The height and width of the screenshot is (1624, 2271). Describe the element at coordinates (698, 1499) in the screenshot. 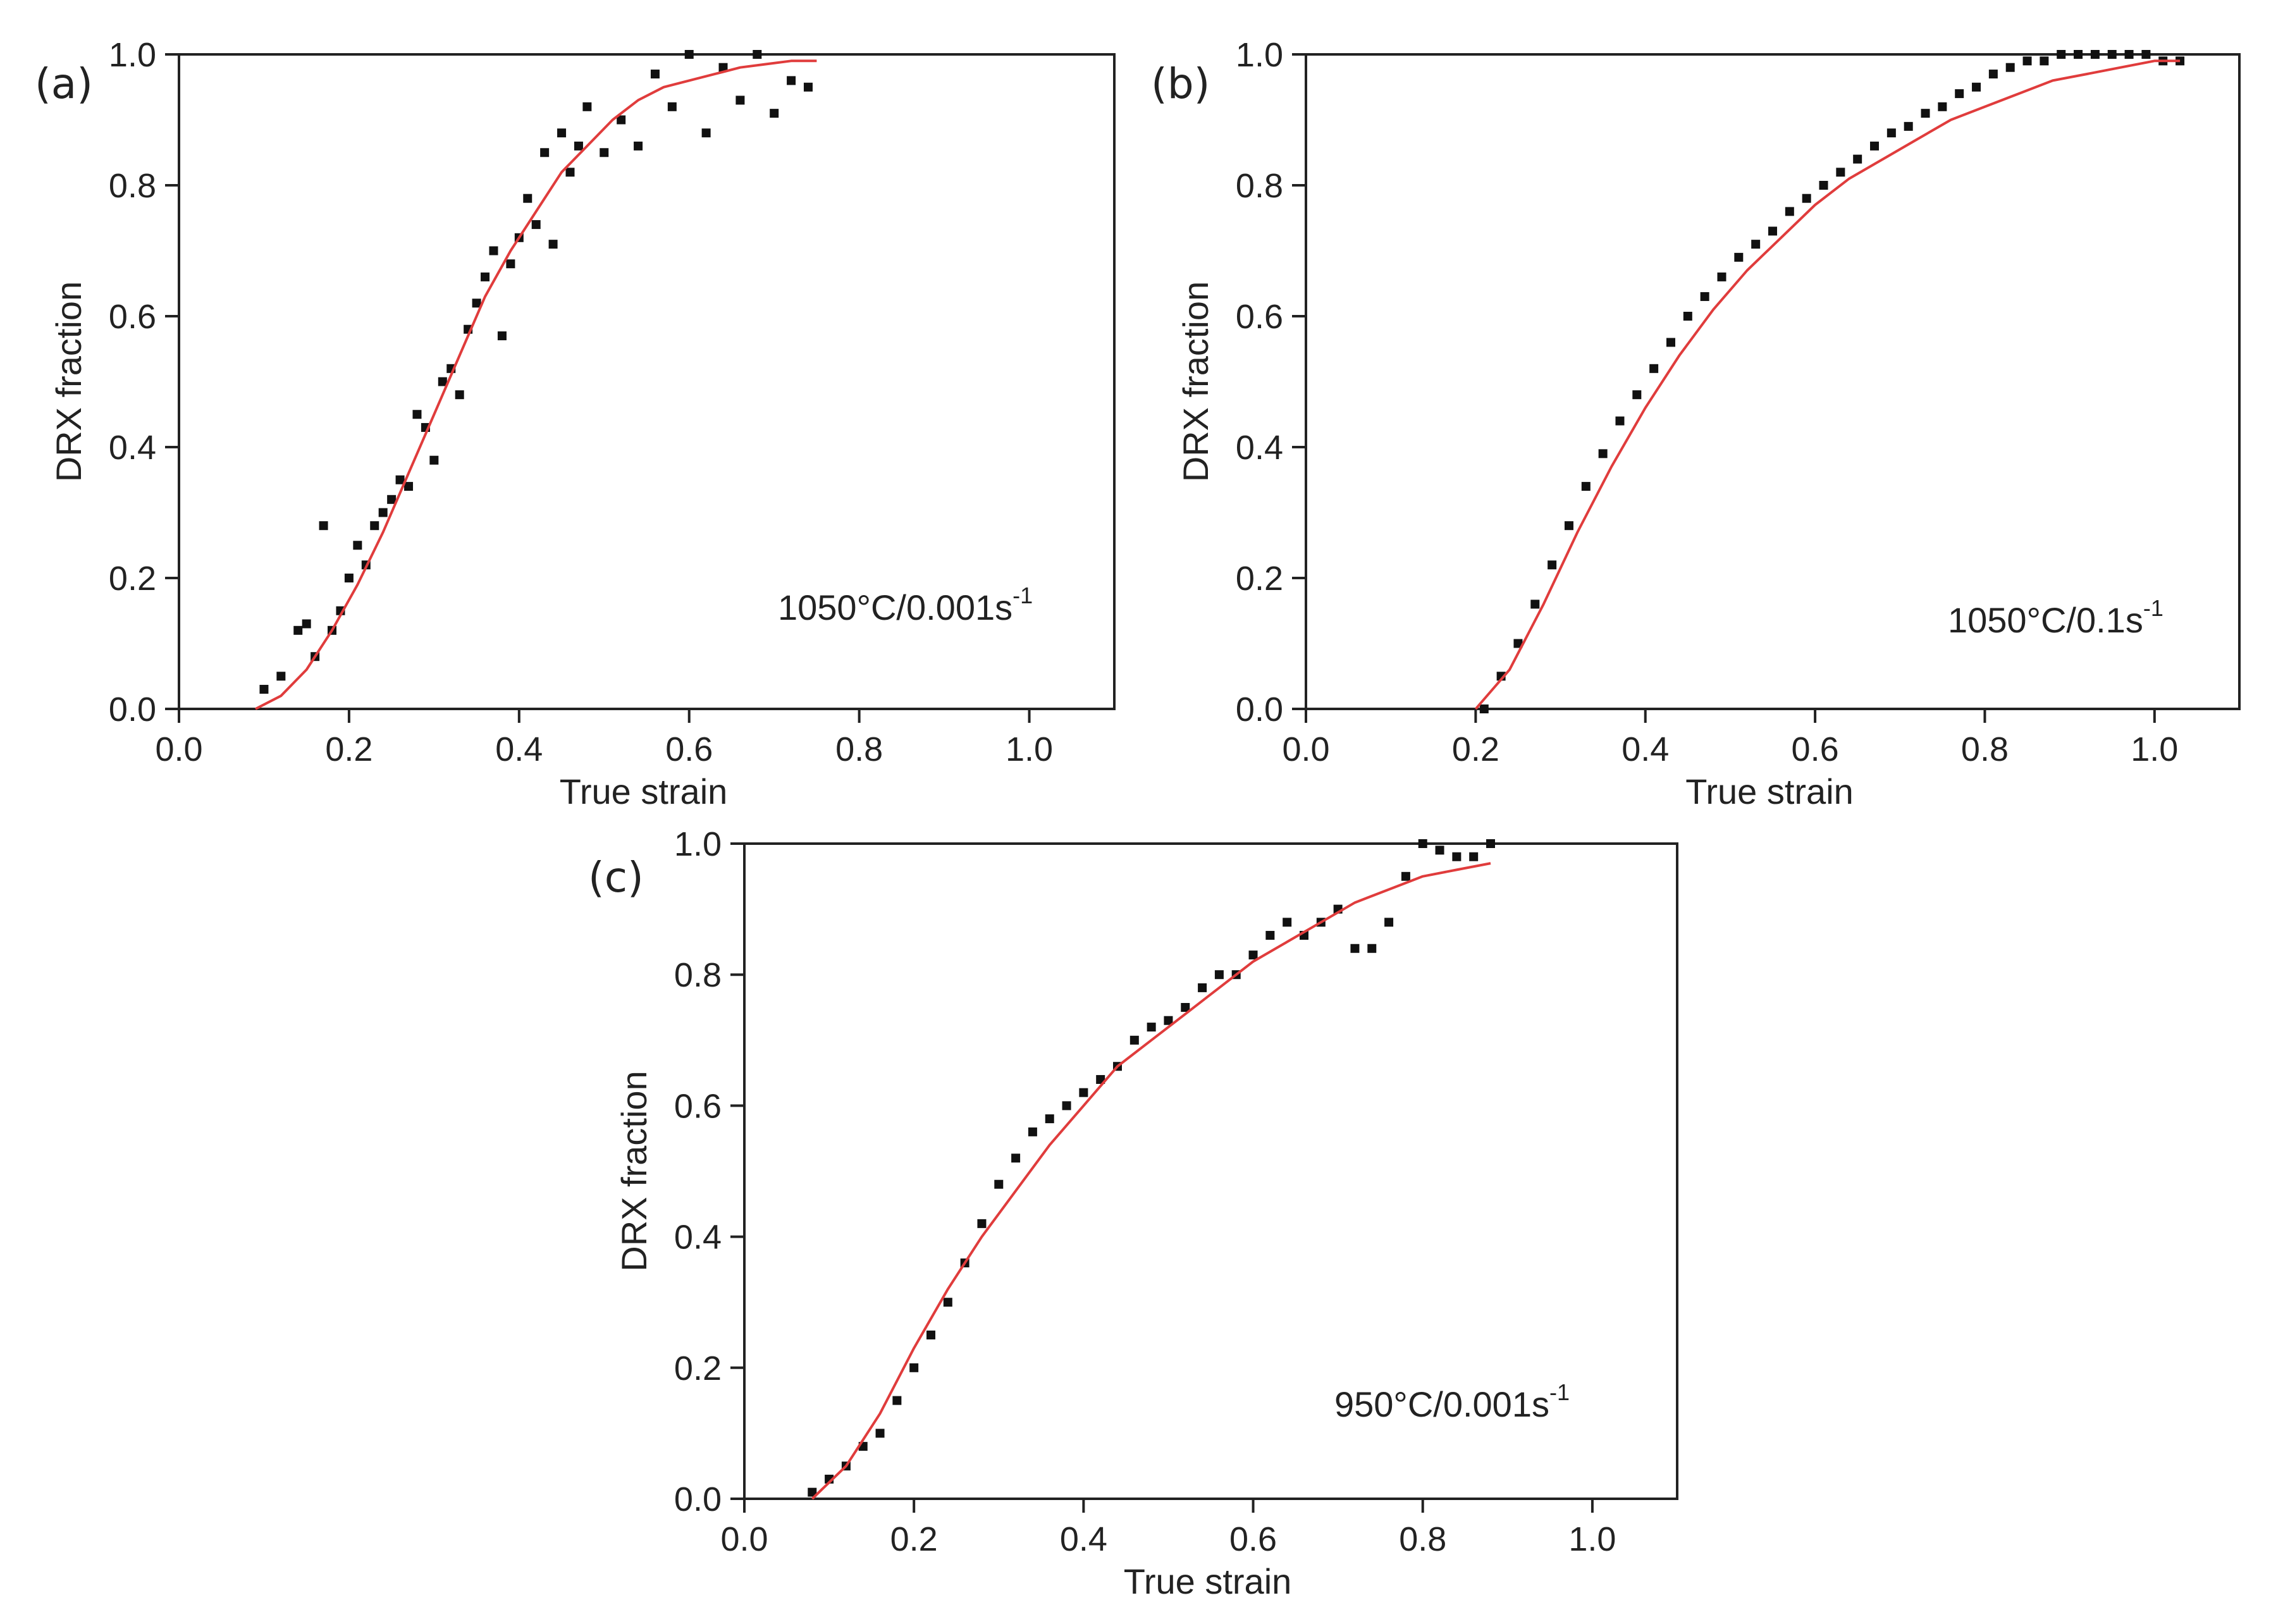

I see `y-tick-label: 0.0` at that location.